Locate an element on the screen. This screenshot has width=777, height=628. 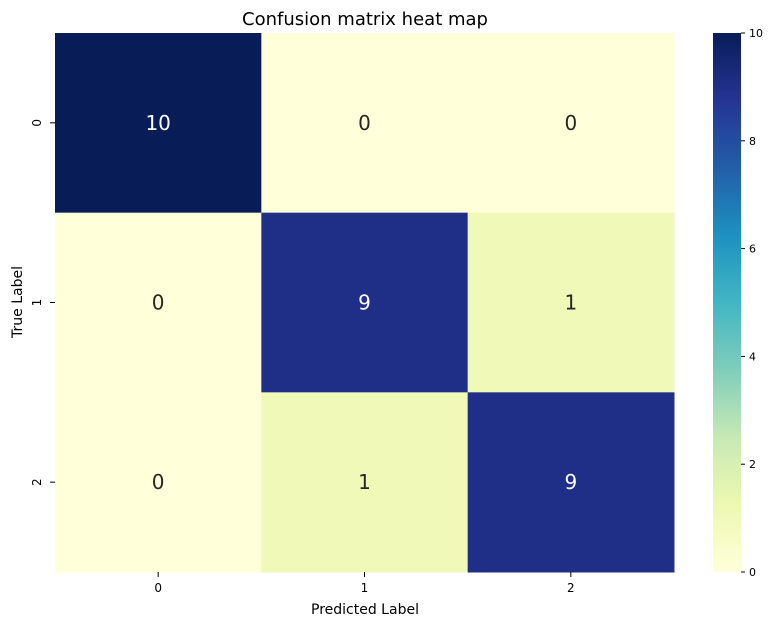
colorbar-tick-label-4: 8 is located at coordinates (752, 141).